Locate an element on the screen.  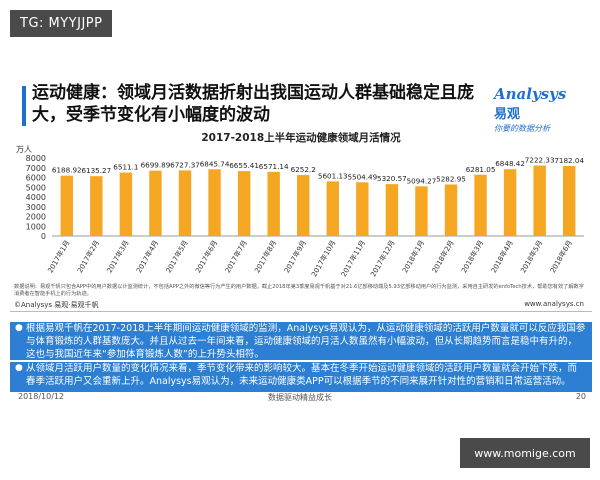
footer-date: 2018/10/12 is located at coordinates (41, 396).